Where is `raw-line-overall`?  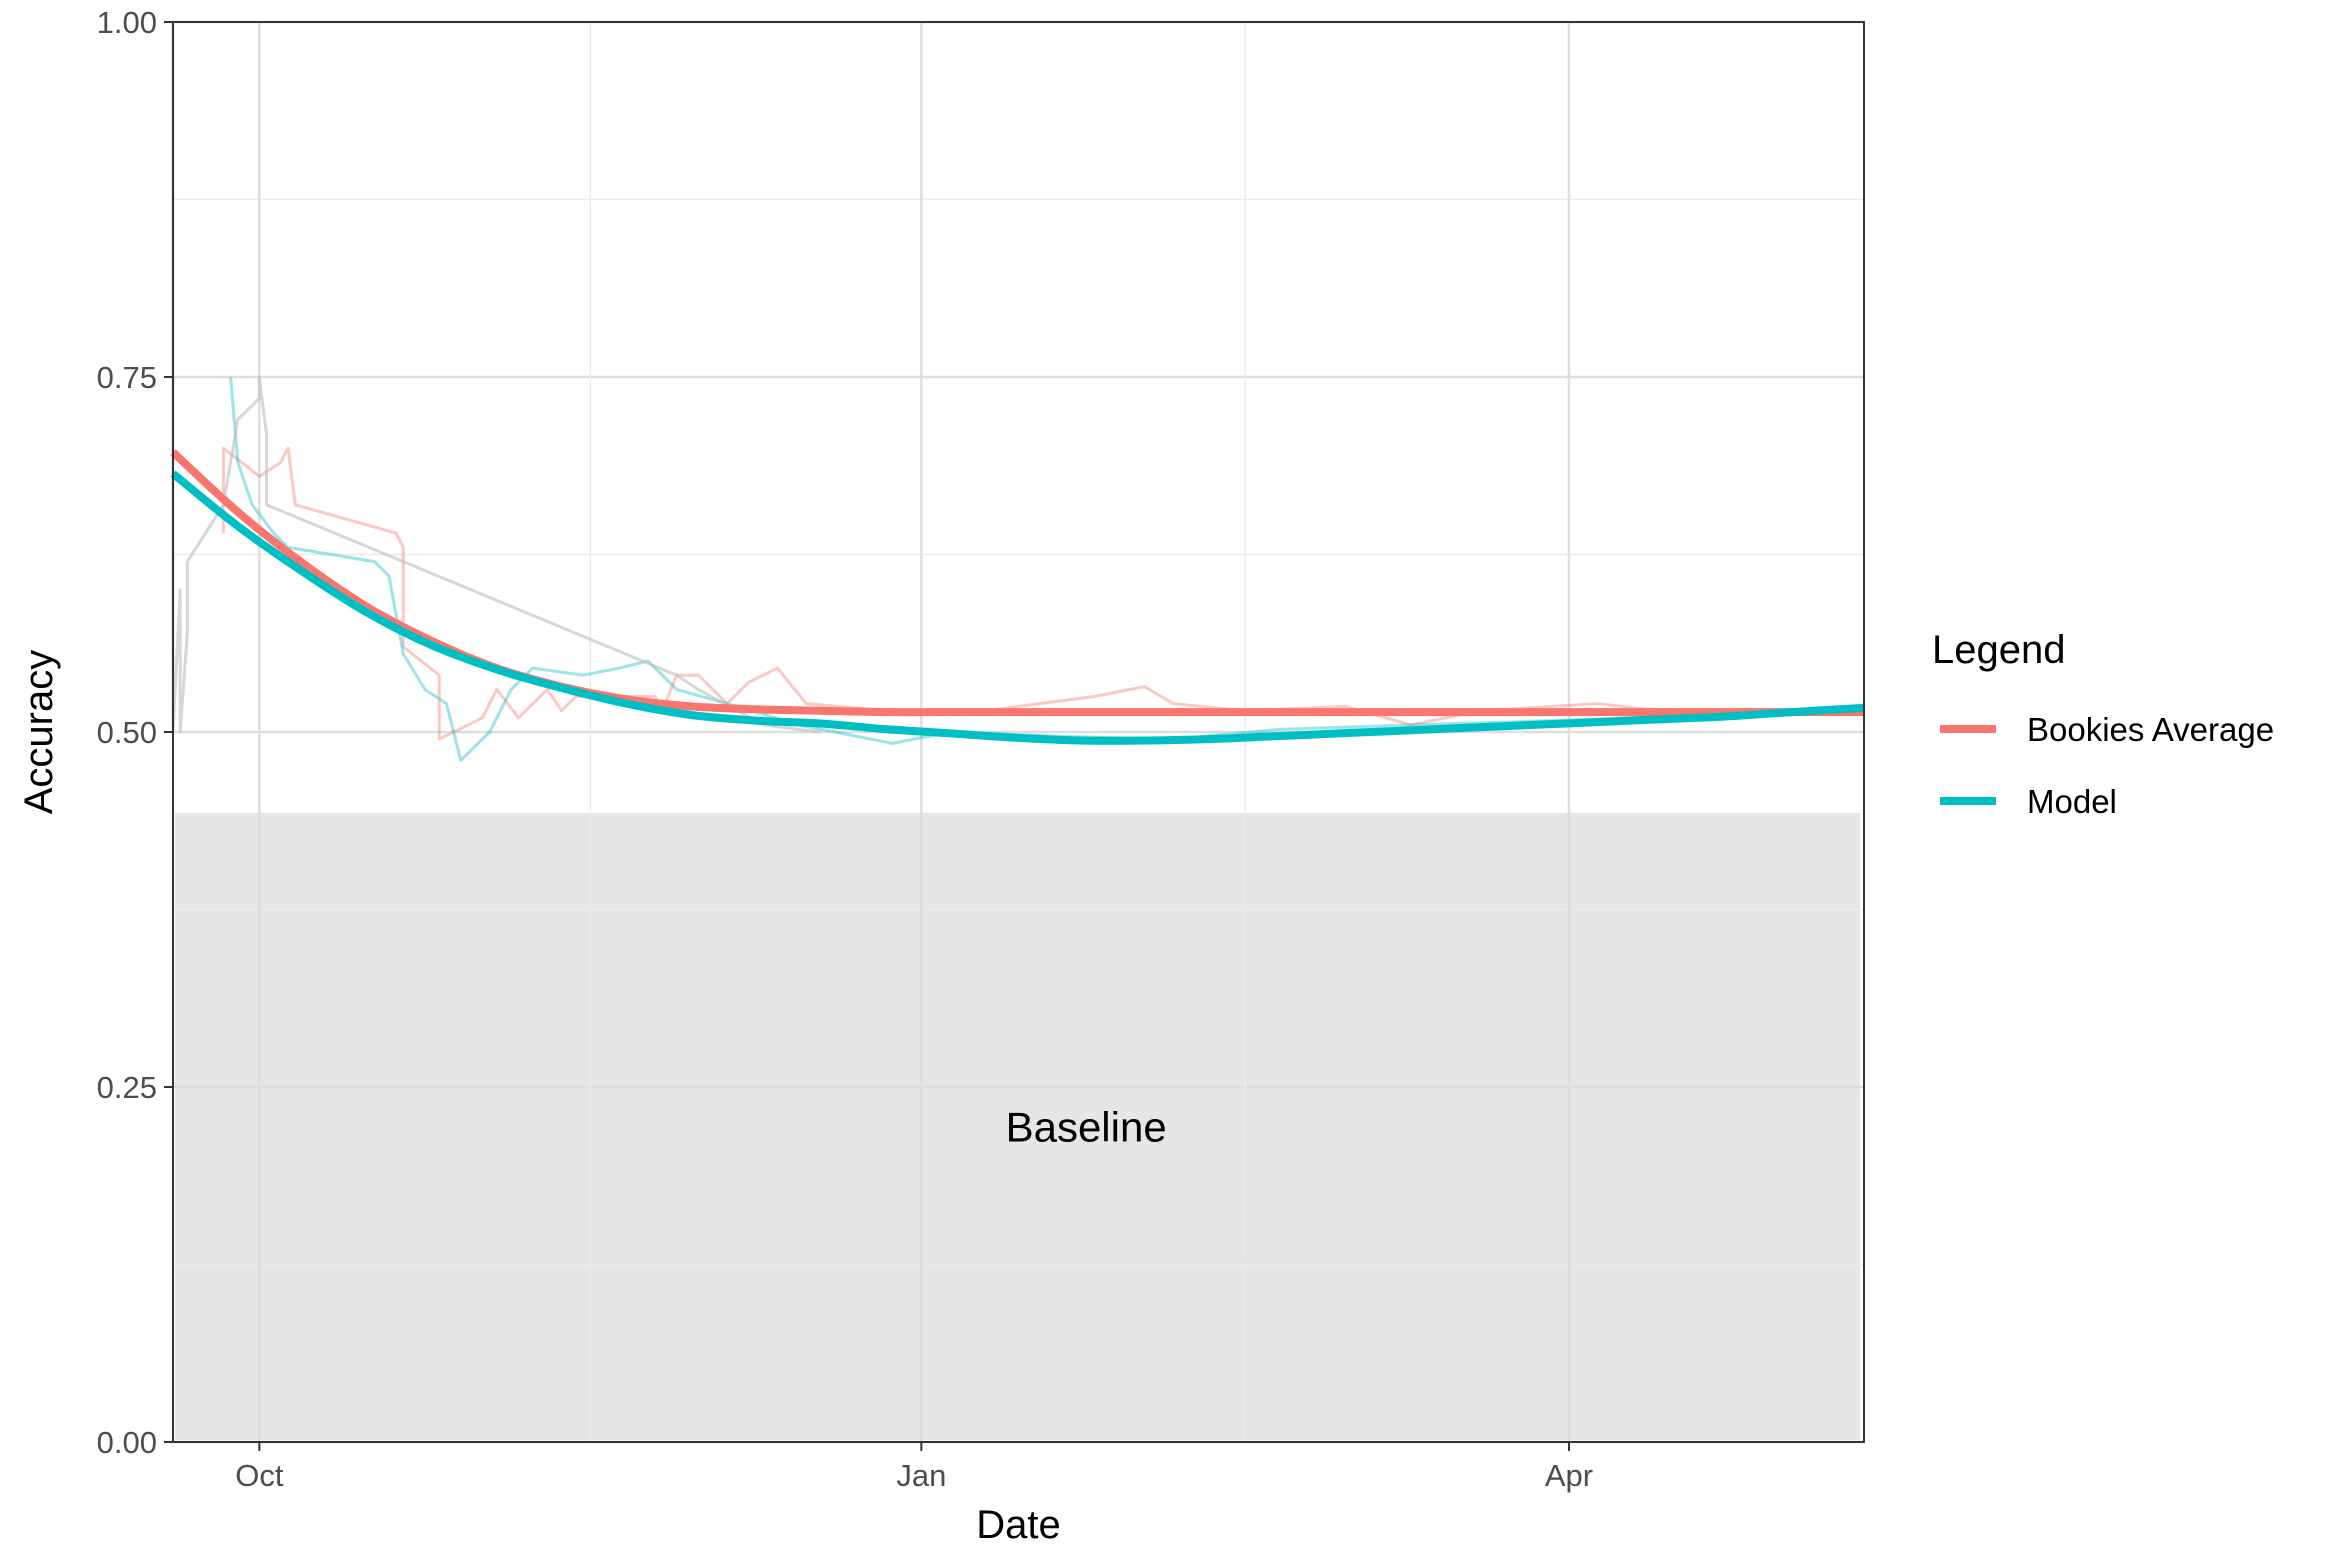
raw-line-overall is located at coordinates (496, 378).